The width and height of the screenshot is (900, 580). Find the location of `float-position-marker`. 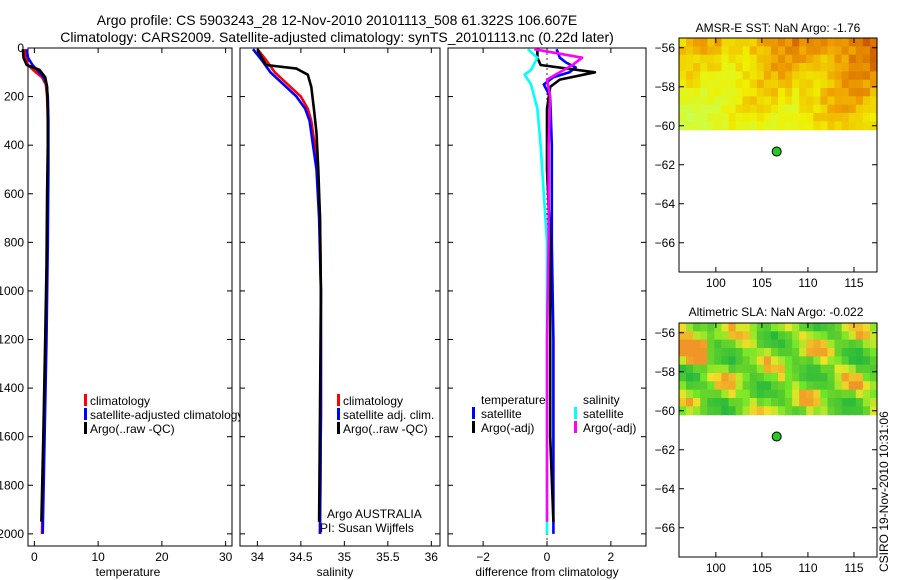

float-position-marker is located at coordinates (776, 436).